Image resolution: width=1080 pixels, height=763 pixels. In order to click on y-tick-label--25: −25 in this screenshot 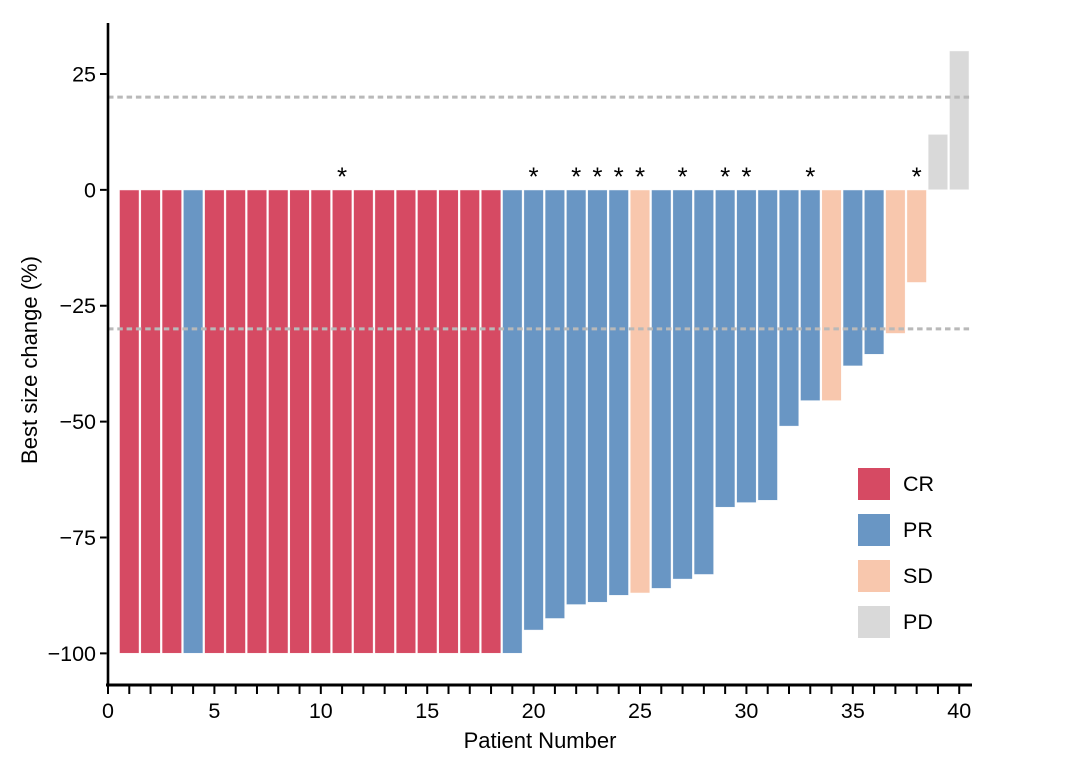, I will do `click(78, 306)`.